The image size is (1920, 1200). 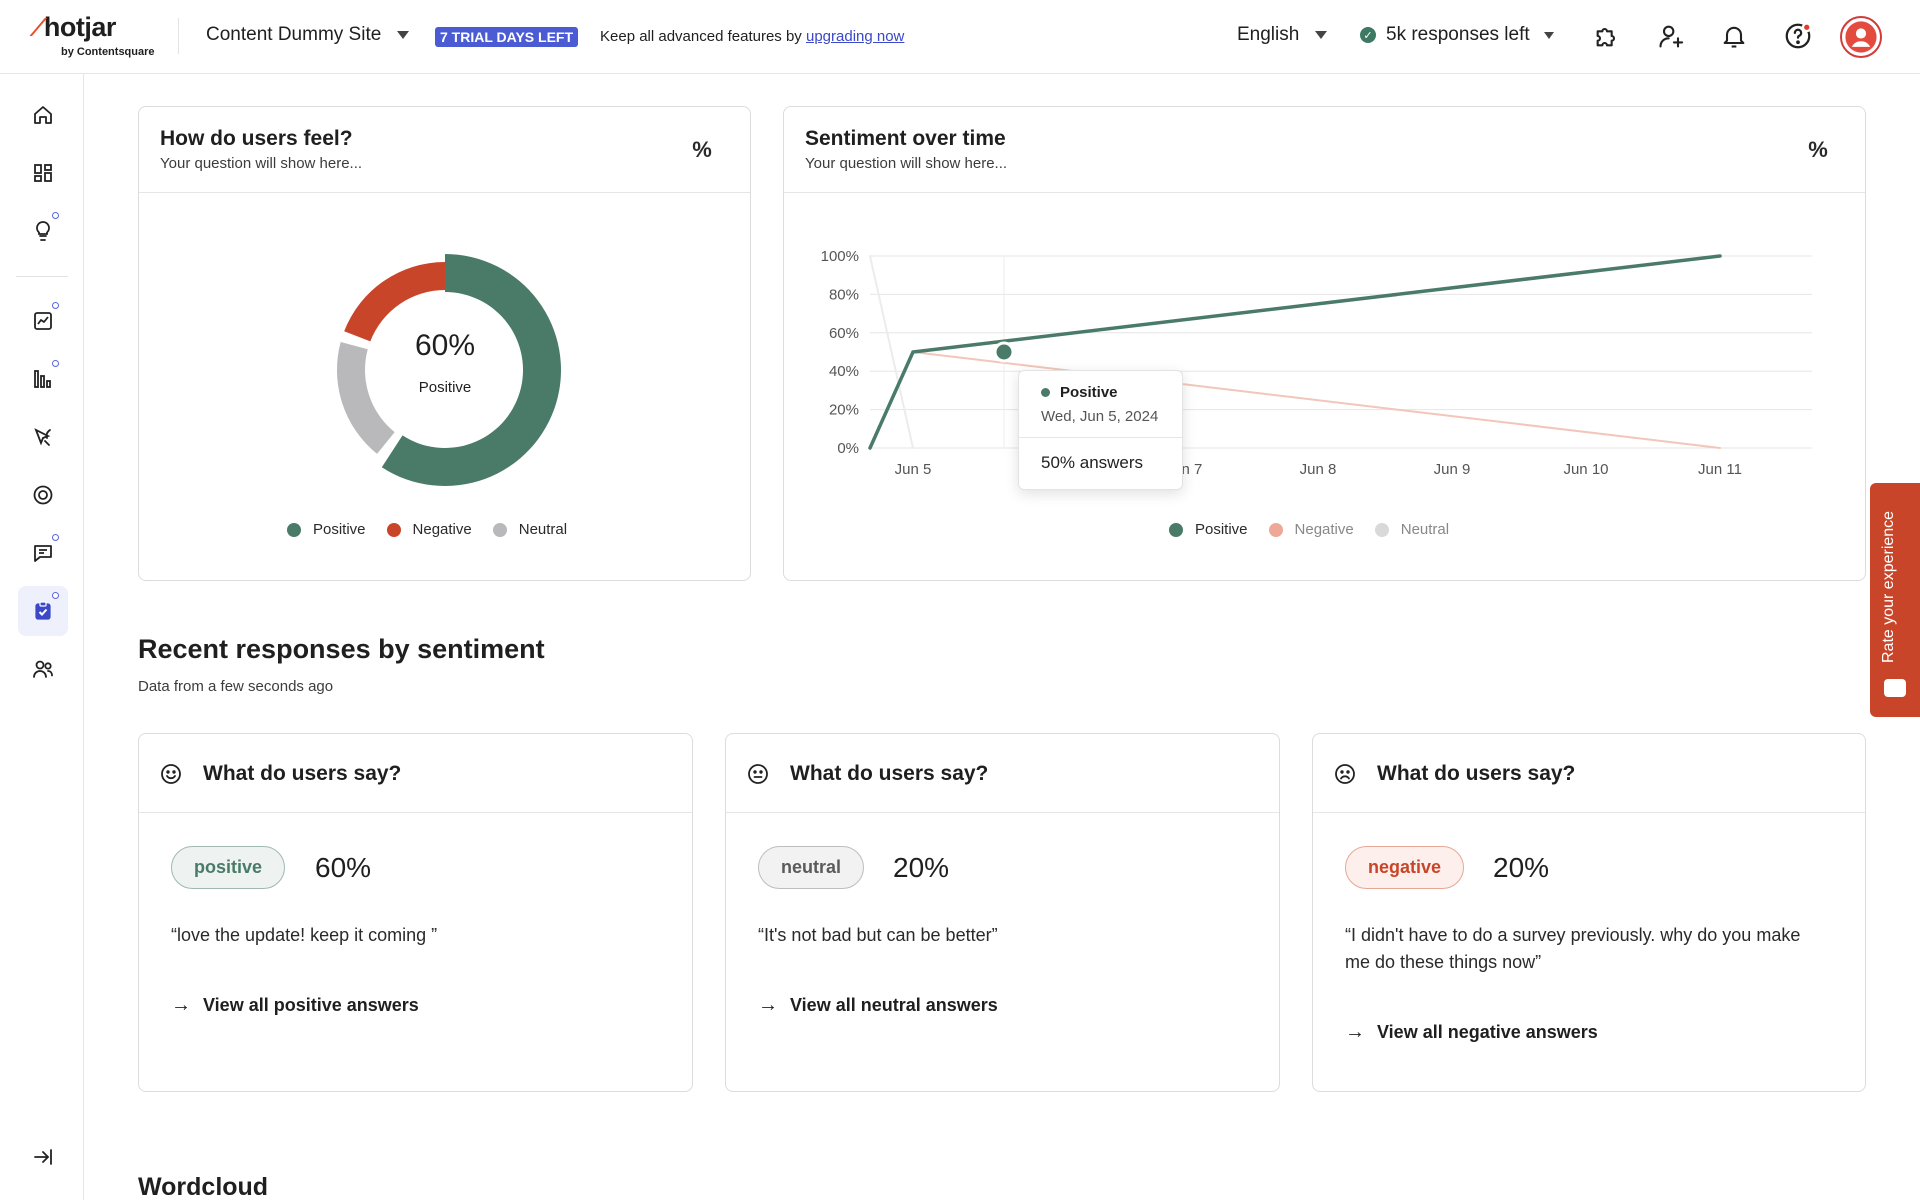 What do you see at coordinates (811, 867) in the screenshot?
I see `sentiment-pill-neutral: neutral` at bounding box center [811, 867].